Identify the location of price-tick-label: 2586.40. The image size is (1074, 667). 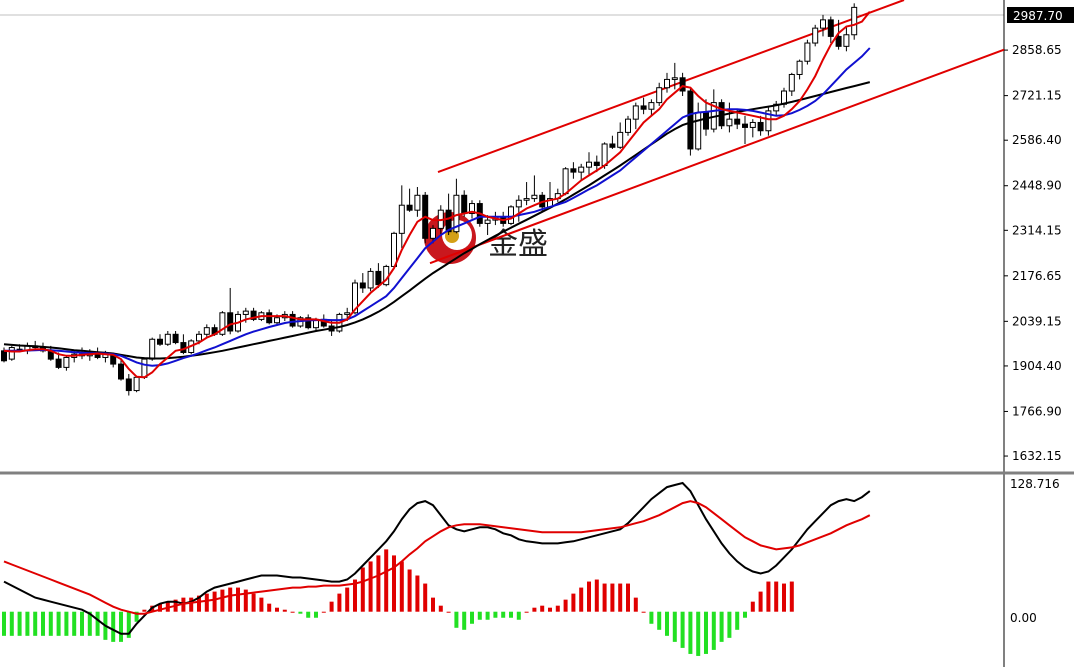
(1037, 140).